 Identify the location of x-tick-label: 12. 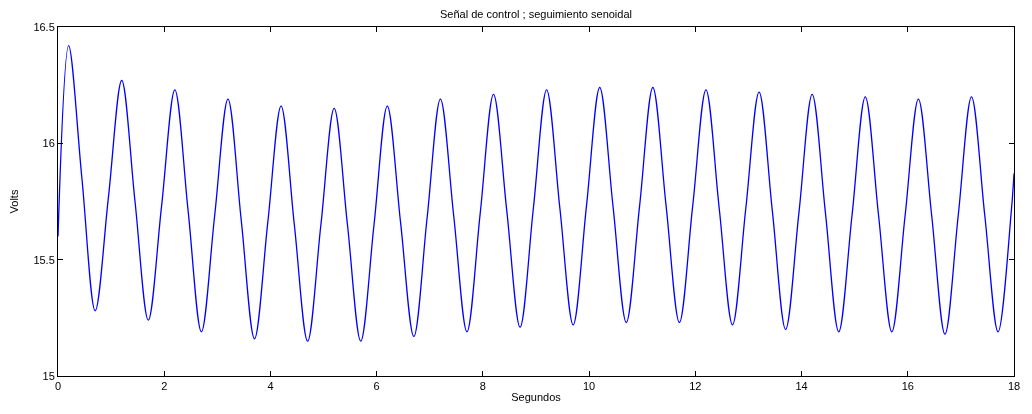
(695, 386).